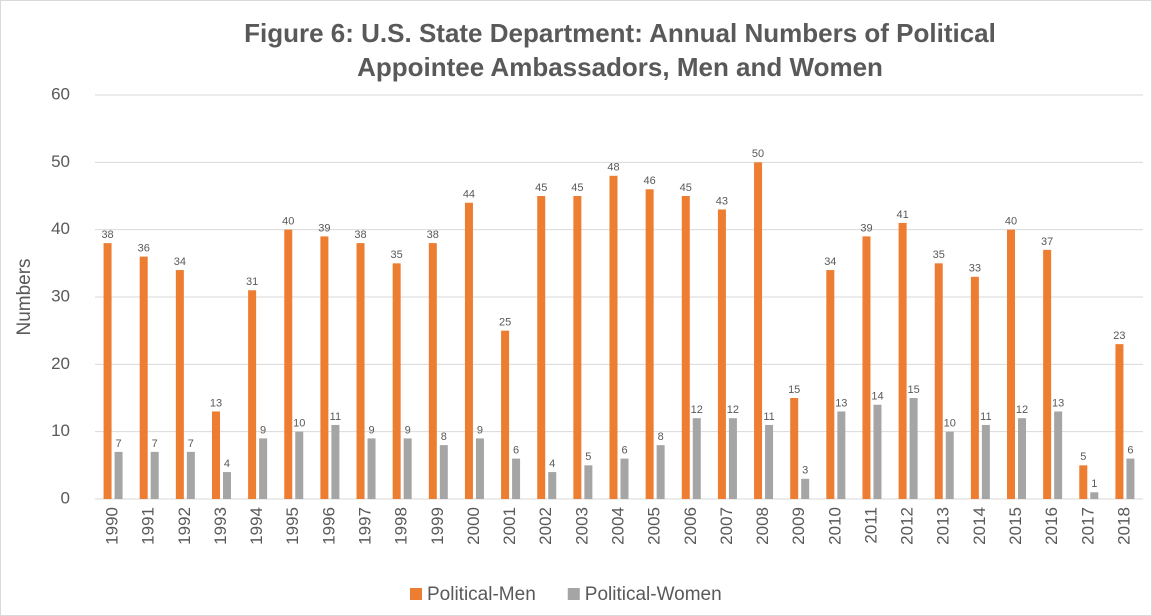 Image resolution: width=1152 pixels, height=616 pixels. Describe the element at coordinates (148, 526) in the screenshot. I see `x-tick-label: 1991` at that location.